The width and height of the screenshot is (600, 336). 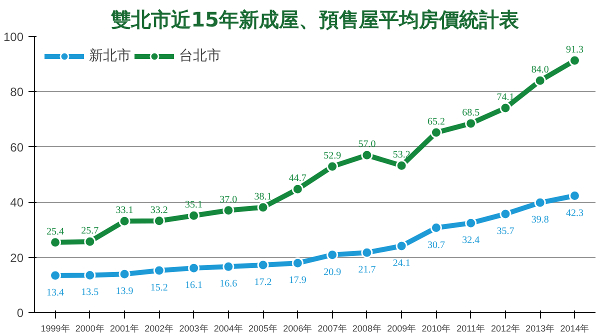 I want to click on data-label: 13.4, so click(x=55, y=293).